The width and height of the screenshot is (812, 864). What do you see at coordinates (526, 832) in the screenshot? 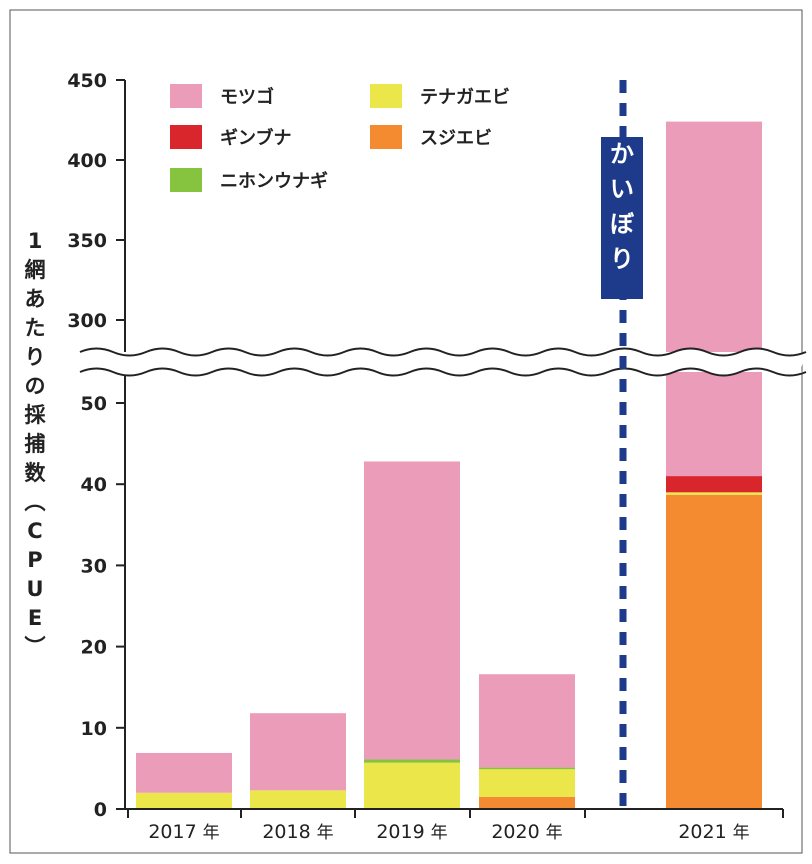
I see `x-tick-label-3: 2020 年` at bounding box center [526, 832].